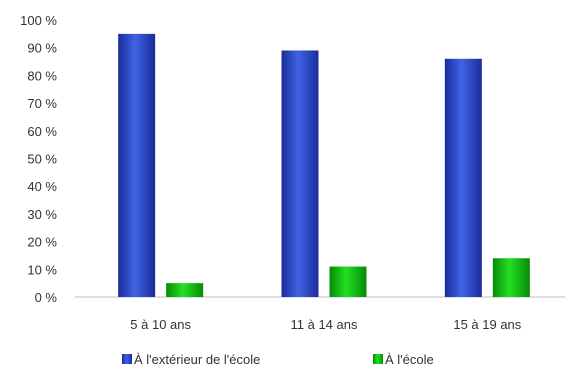  I want to click on legend: À l'extérieur de l'école À l'école, so click(278, 359).